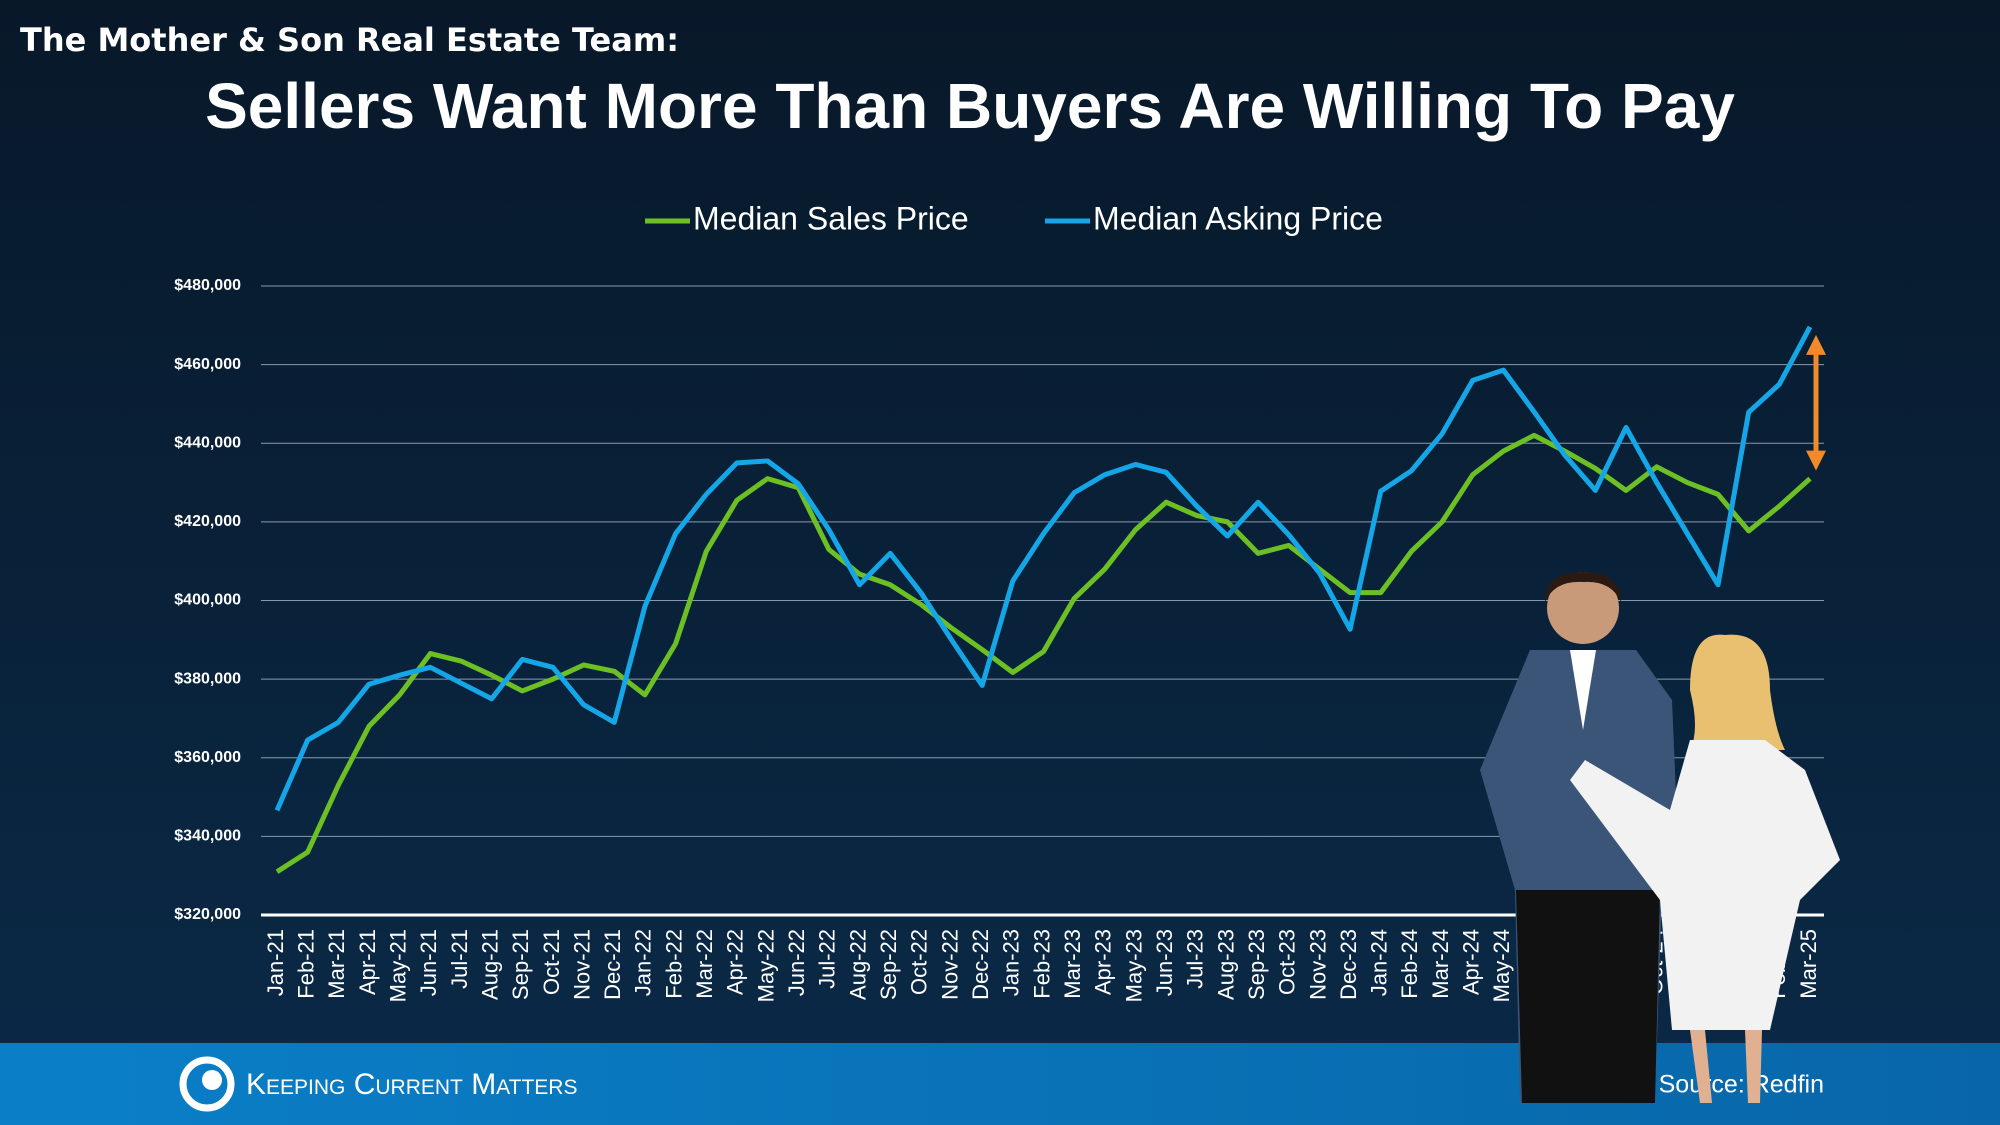 This screenshot has height=1125, width=2000. I want to click on x-tick-label: Jan-23, so click(1011, 962).